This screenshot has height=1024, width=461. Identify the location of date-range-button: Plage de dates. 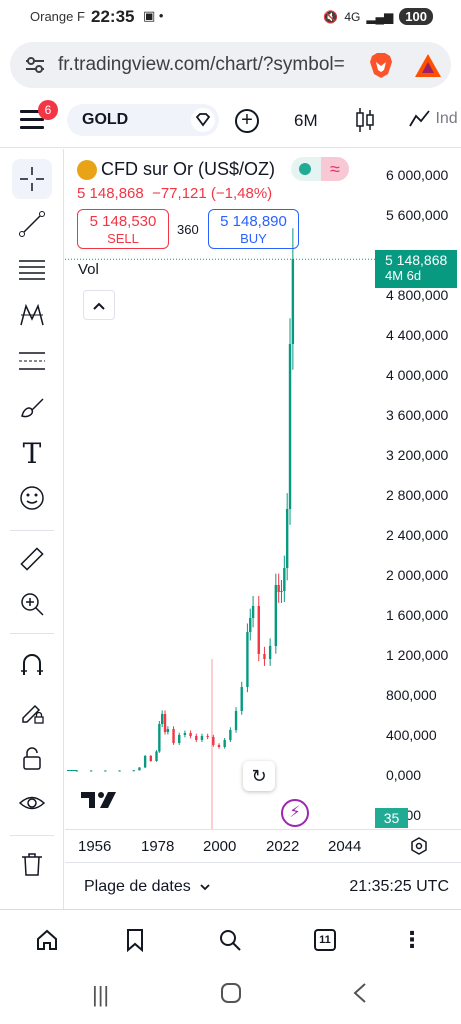
(147, 887).